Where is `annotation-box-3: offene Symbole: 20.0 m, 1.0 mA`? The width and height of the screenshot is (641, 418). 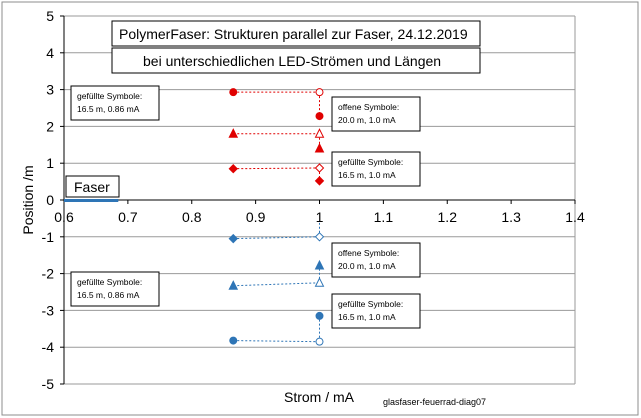
annotation-box-3: offene Symbole: 20.0 m, 1.0 mA is located at coordinates (376, 260).